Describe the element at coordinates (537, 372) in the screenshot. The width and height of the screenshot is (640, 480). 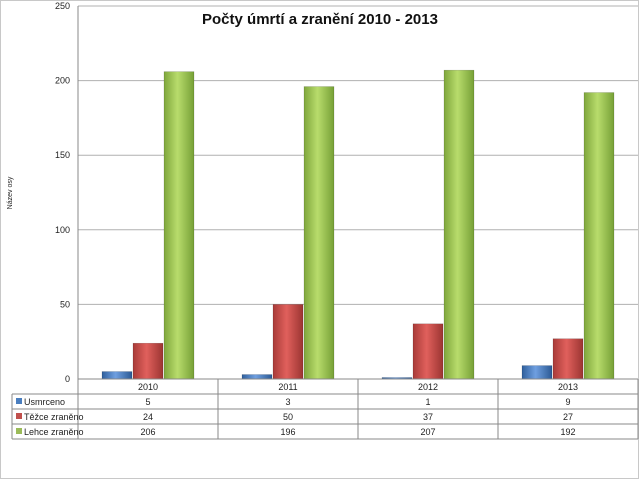
I see `bar-usmrceno-2013` at that location.